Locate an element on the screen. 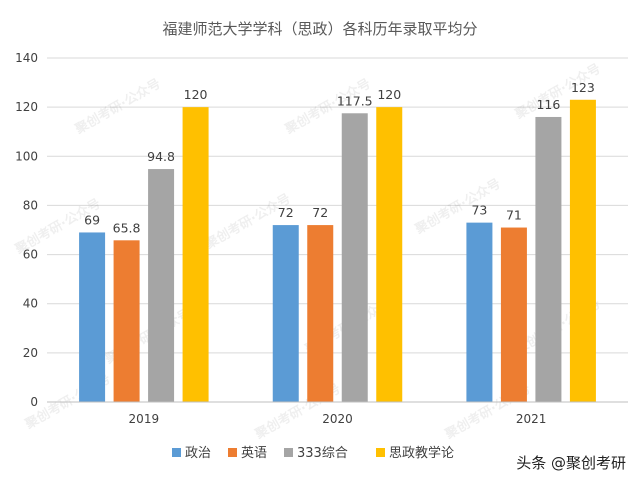 The image size is (640, 482). data-label: 123 is located at coordinates (583, 87).